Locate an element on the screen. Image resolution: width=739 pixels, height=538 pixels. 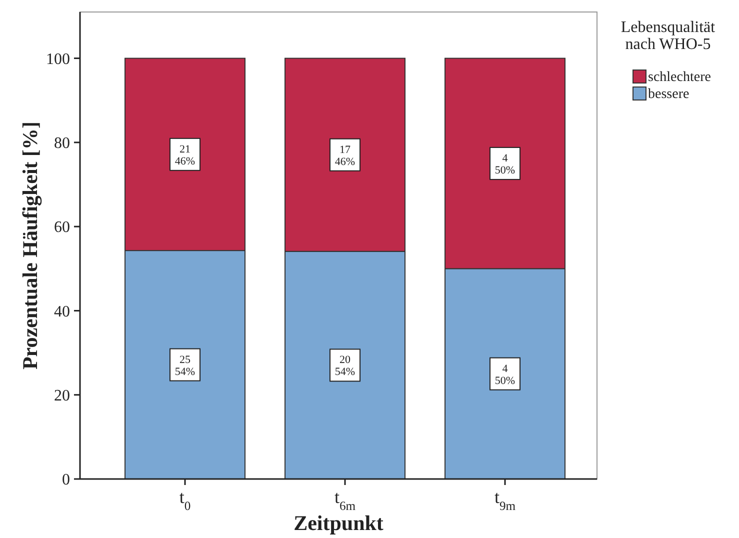
y-tick-label: 60 is located at coordinates (62, 227).